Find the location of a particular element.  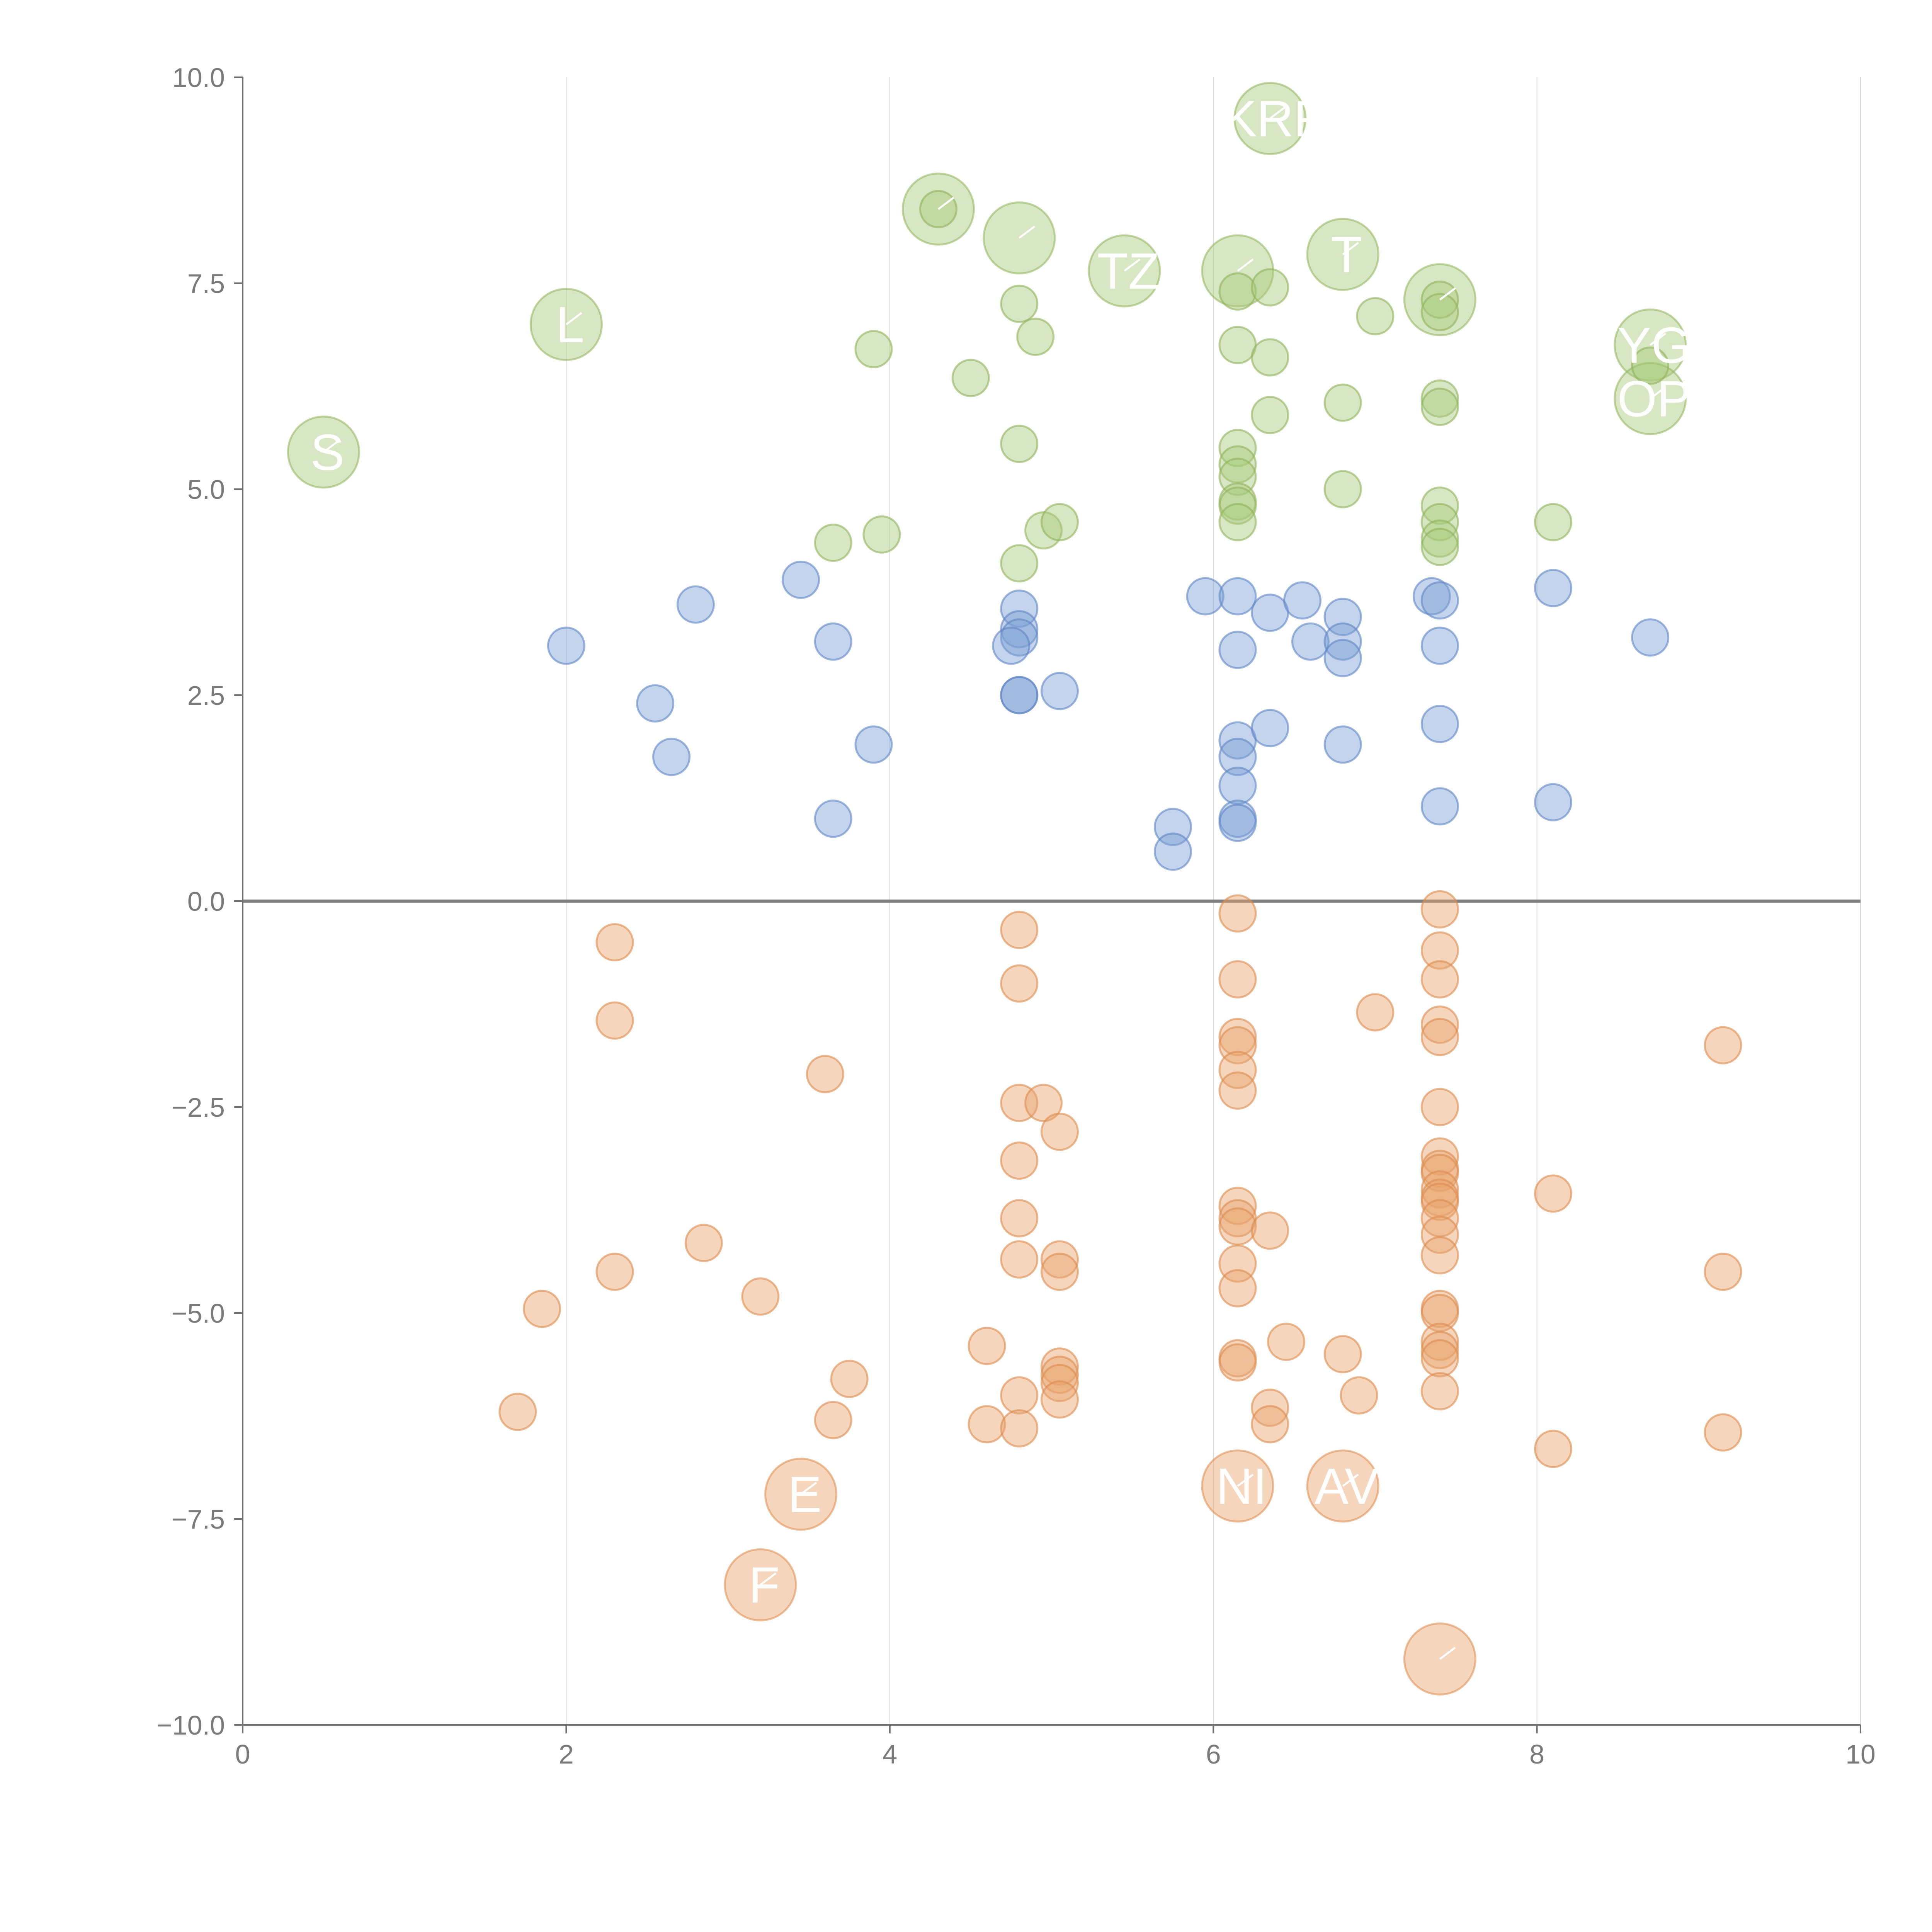

green-point-label: OP is located at coordinates (1654, 399).